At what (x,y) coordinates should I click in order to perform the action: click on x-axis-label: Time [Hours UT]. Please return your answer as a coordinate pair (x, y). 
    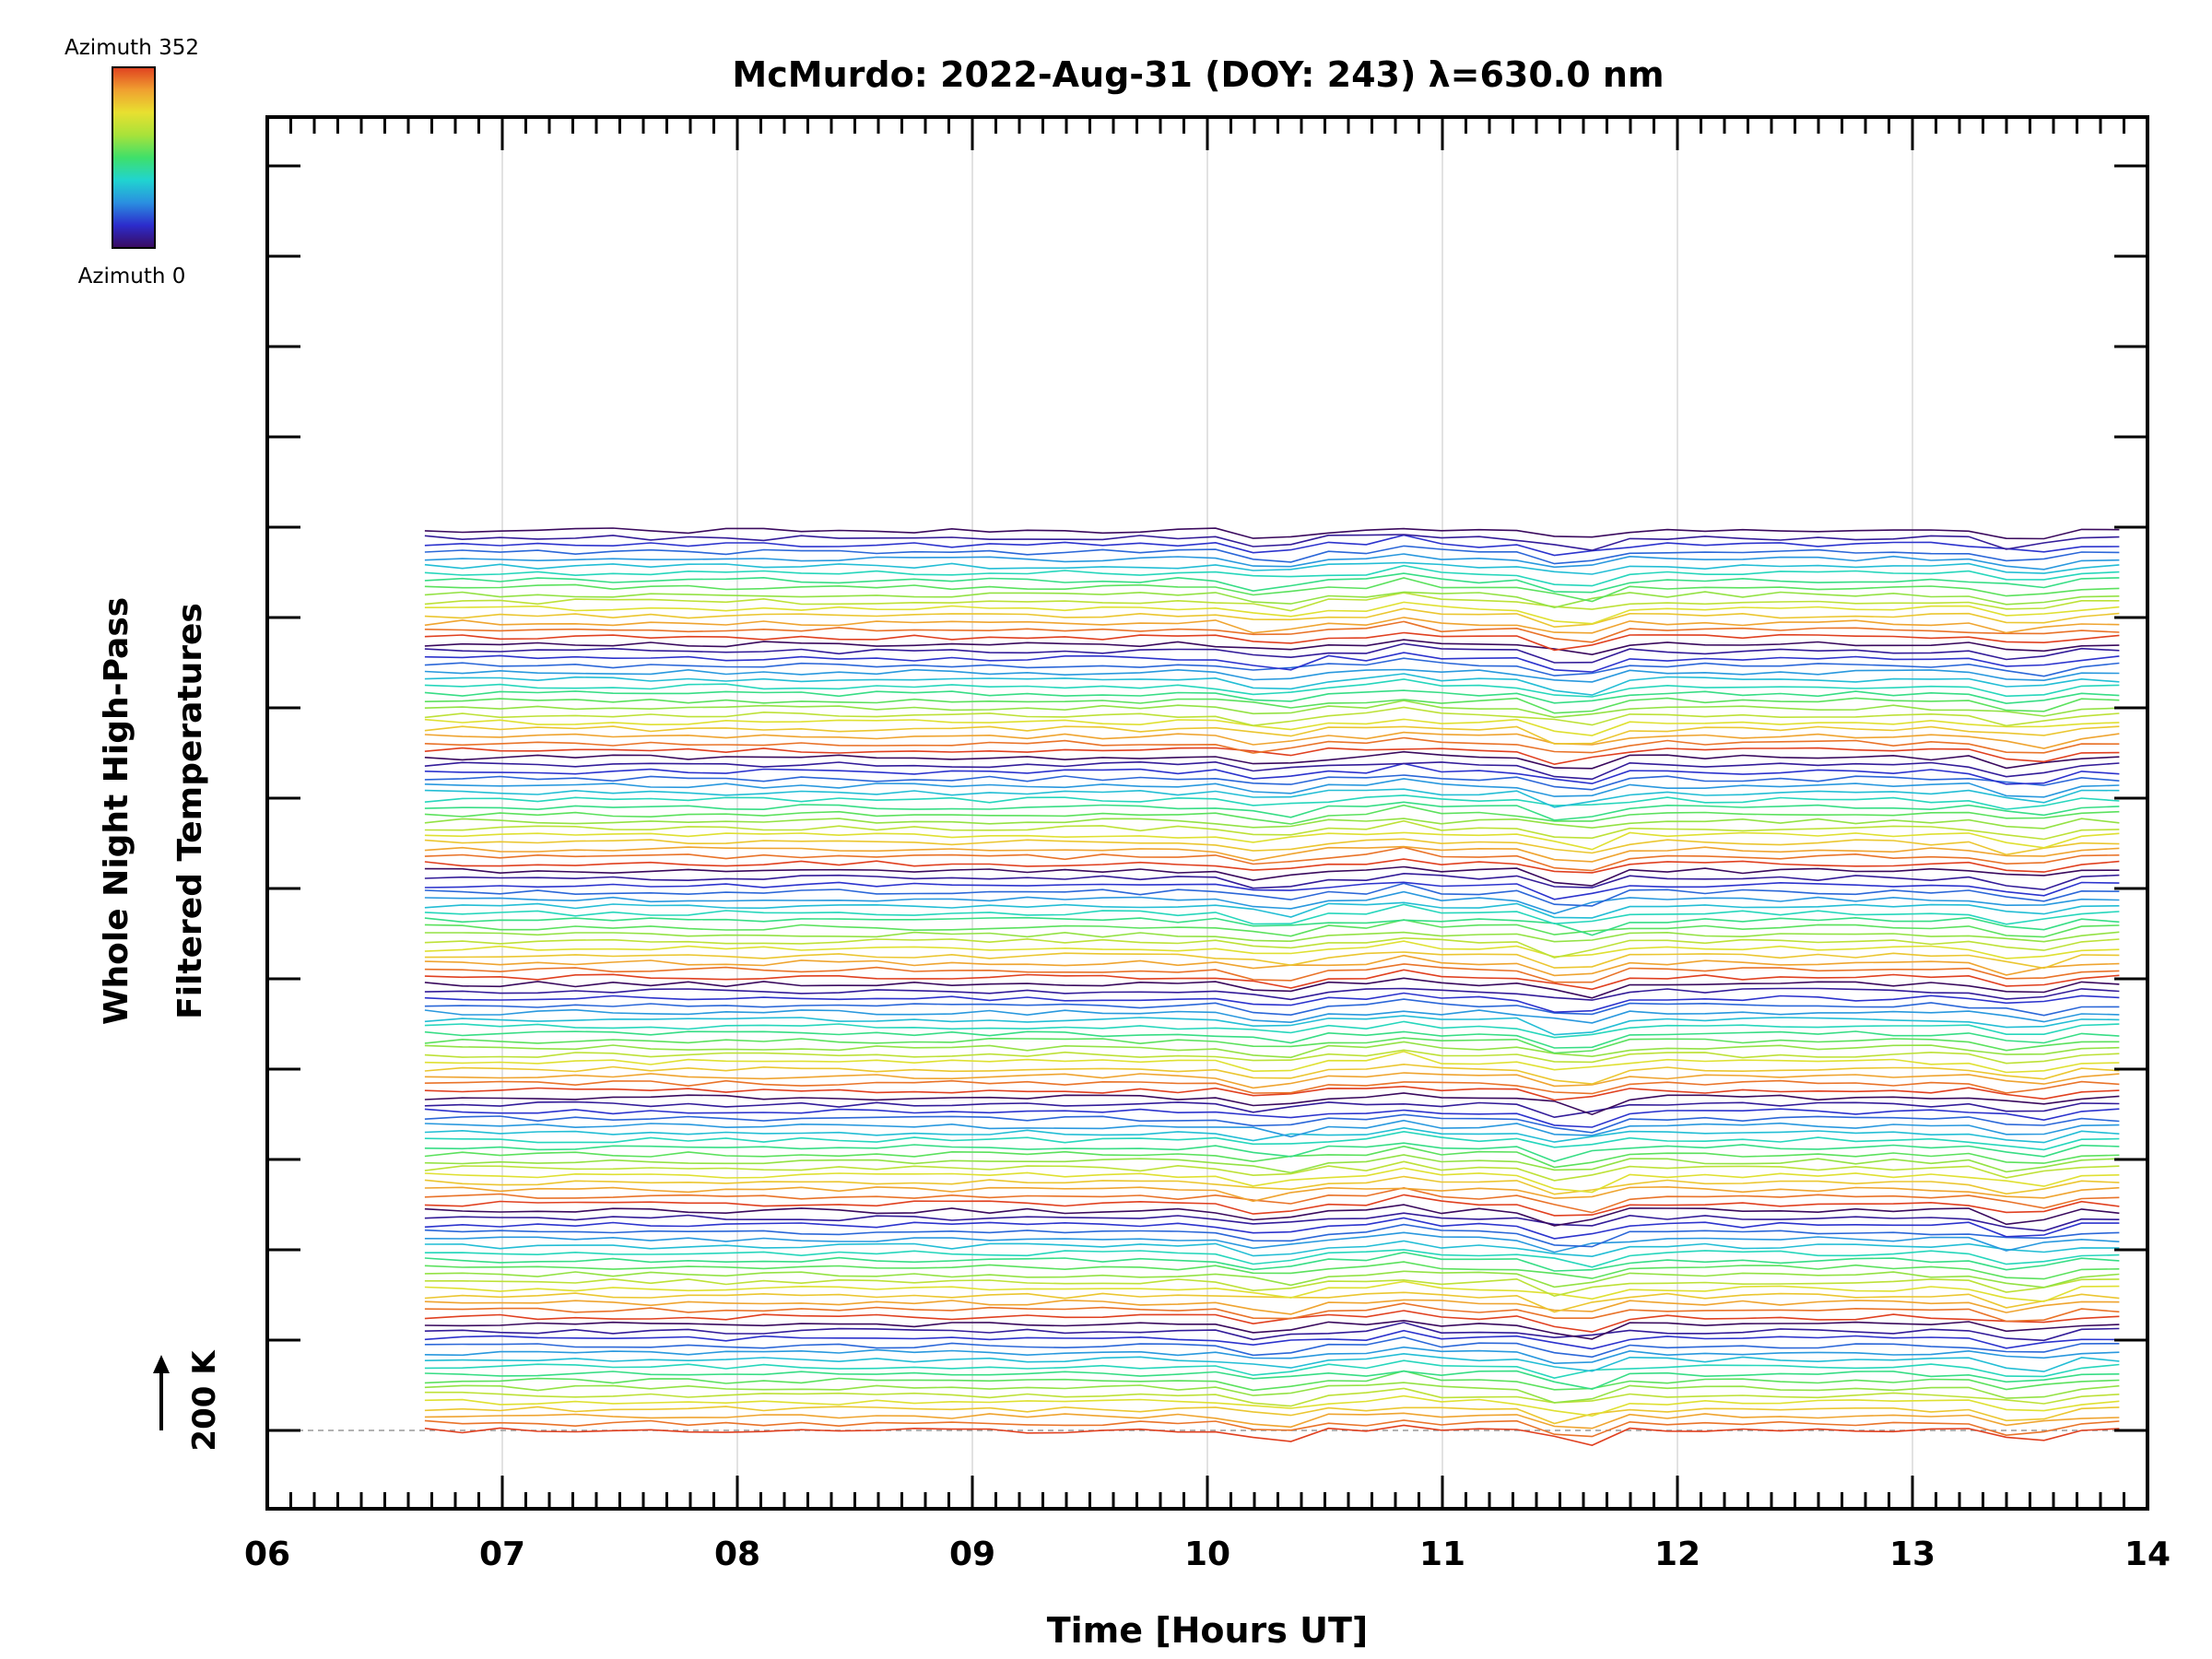
    Looking at the image, I should click on (1208, 1630).